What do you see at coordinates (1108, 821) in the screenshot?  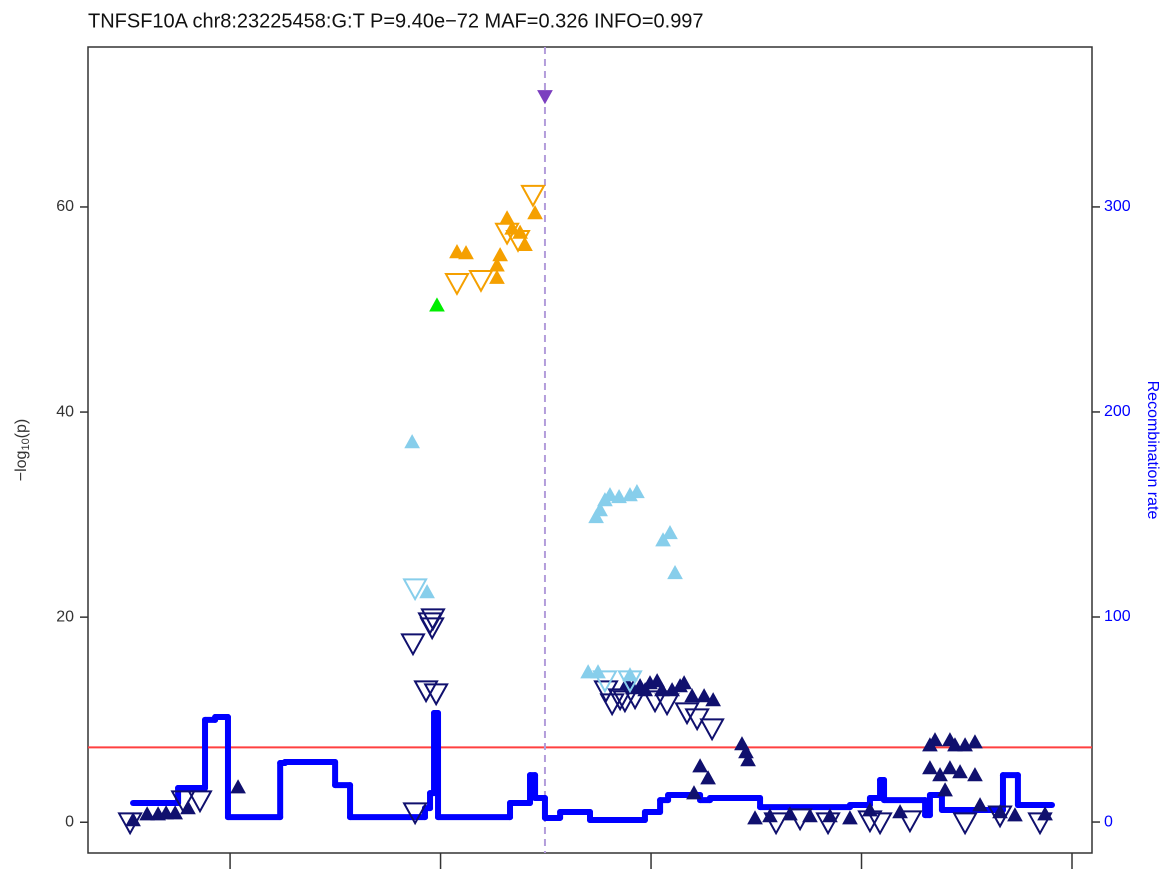 I see `y2-tick-label: 0` at bounding box center [1108, 821].